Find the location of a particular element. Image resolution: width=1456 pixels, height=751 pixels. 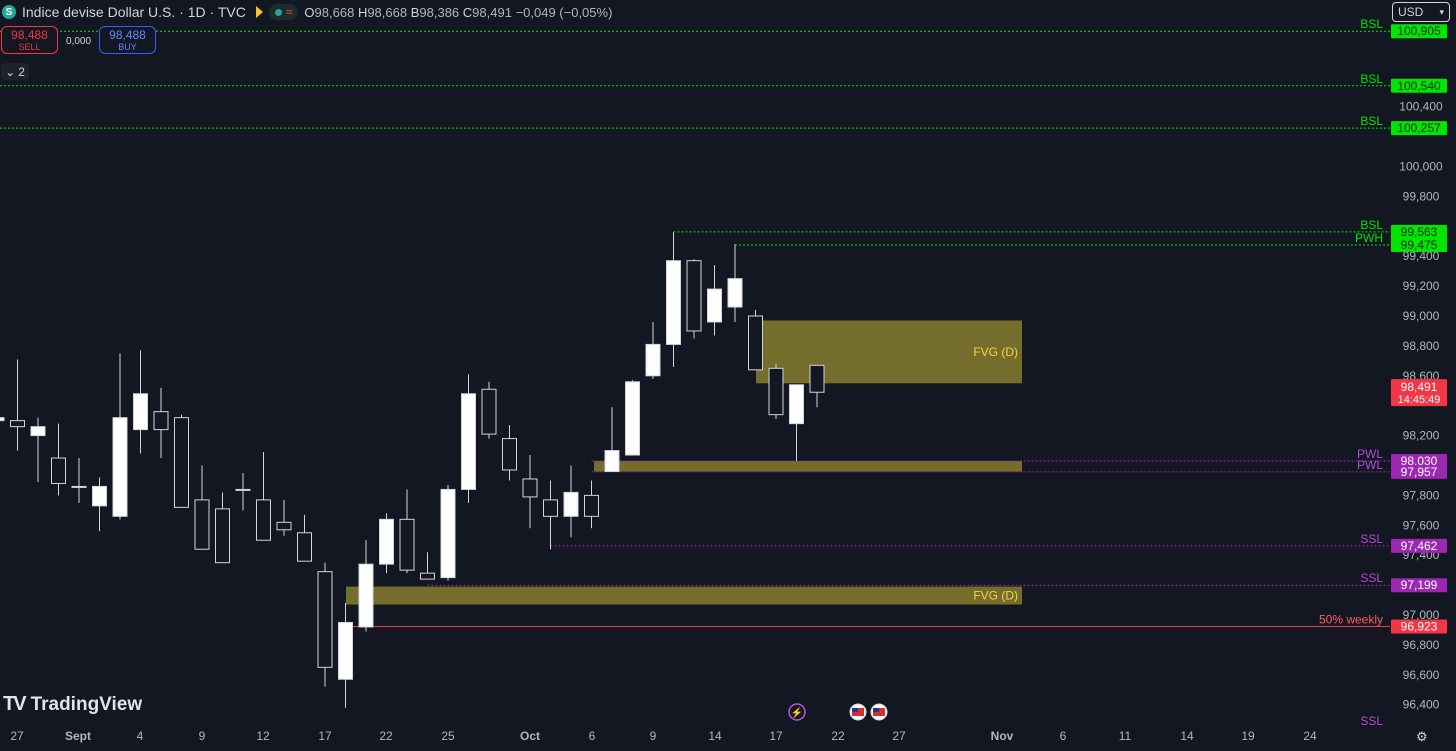

flag-icon is located at coordinates (259, 12).